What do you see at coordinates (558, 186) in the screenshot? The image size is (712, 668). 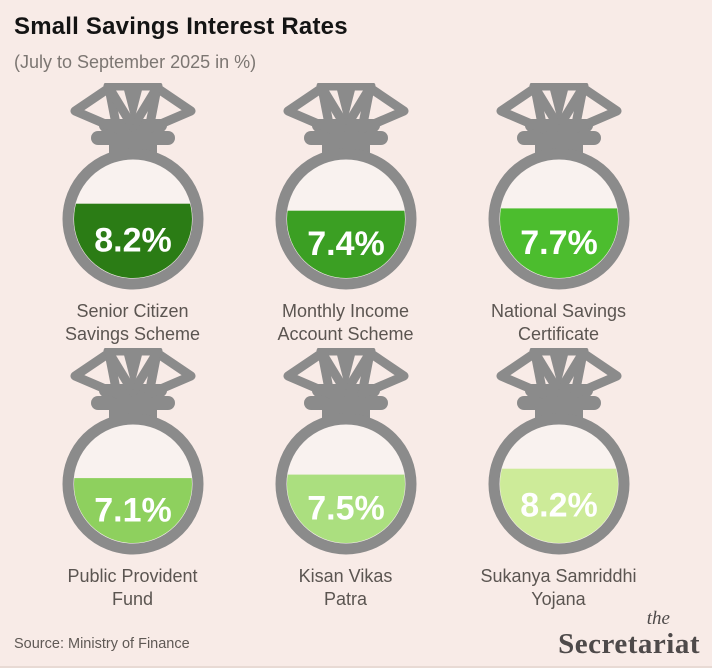 I see `money-bag-icon: 7.7%` at bounding box center [558, 186].